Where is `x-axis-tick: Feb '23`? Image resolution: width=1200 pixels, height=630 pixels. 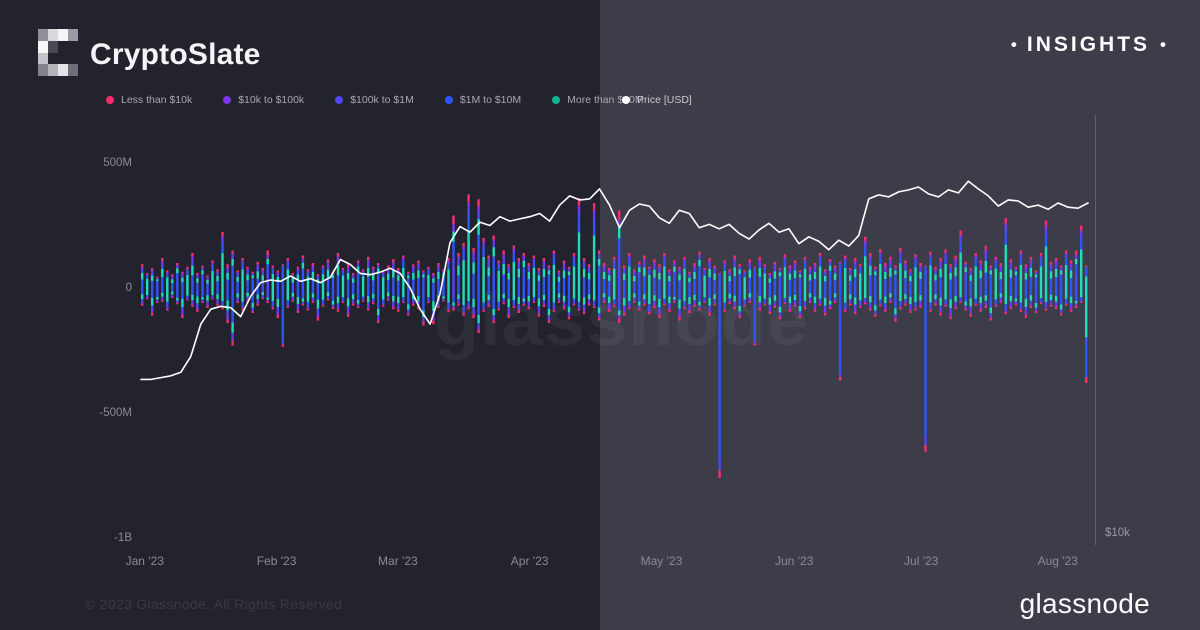 x-axis-tick: Feb '23 is located at coordinates (276, 561).